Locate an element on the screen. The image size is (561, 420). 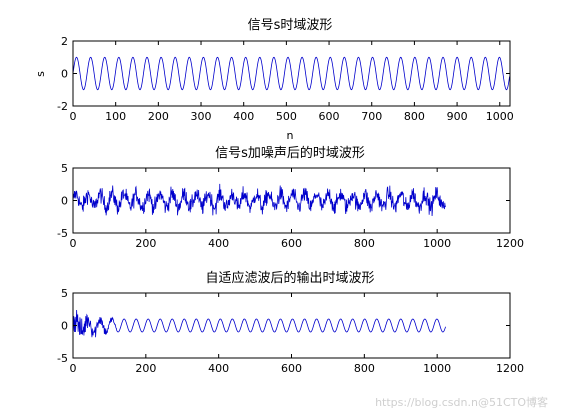
subplot-1-ylabel: s is located at coordinates (40, 74).